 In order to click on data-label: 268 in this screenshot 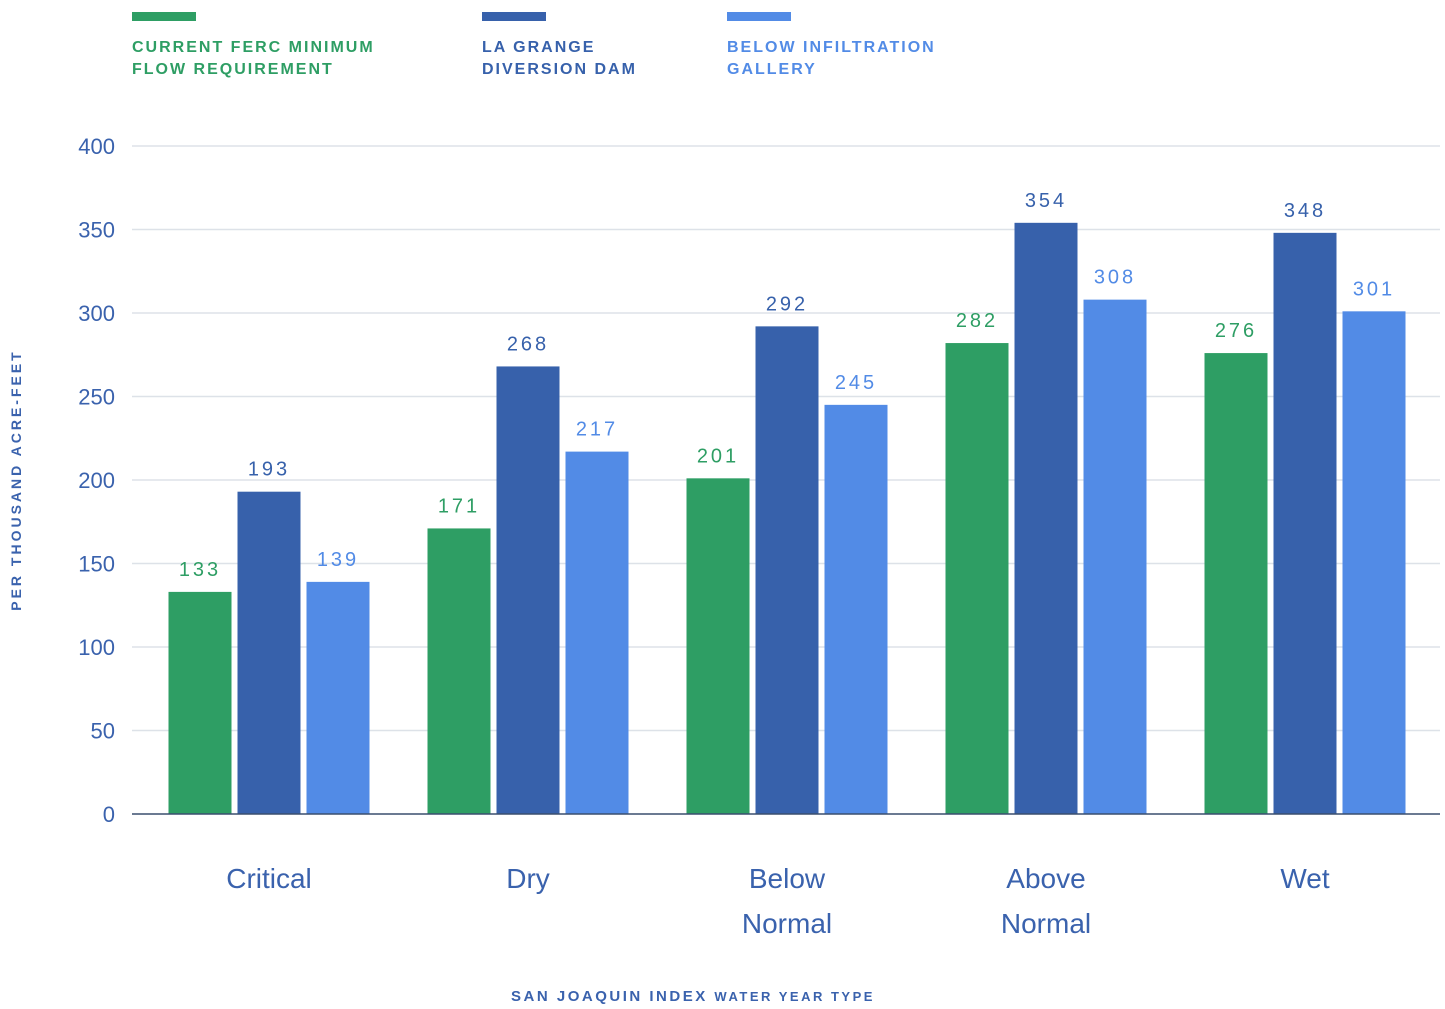, I will do `click(528, 344)`.